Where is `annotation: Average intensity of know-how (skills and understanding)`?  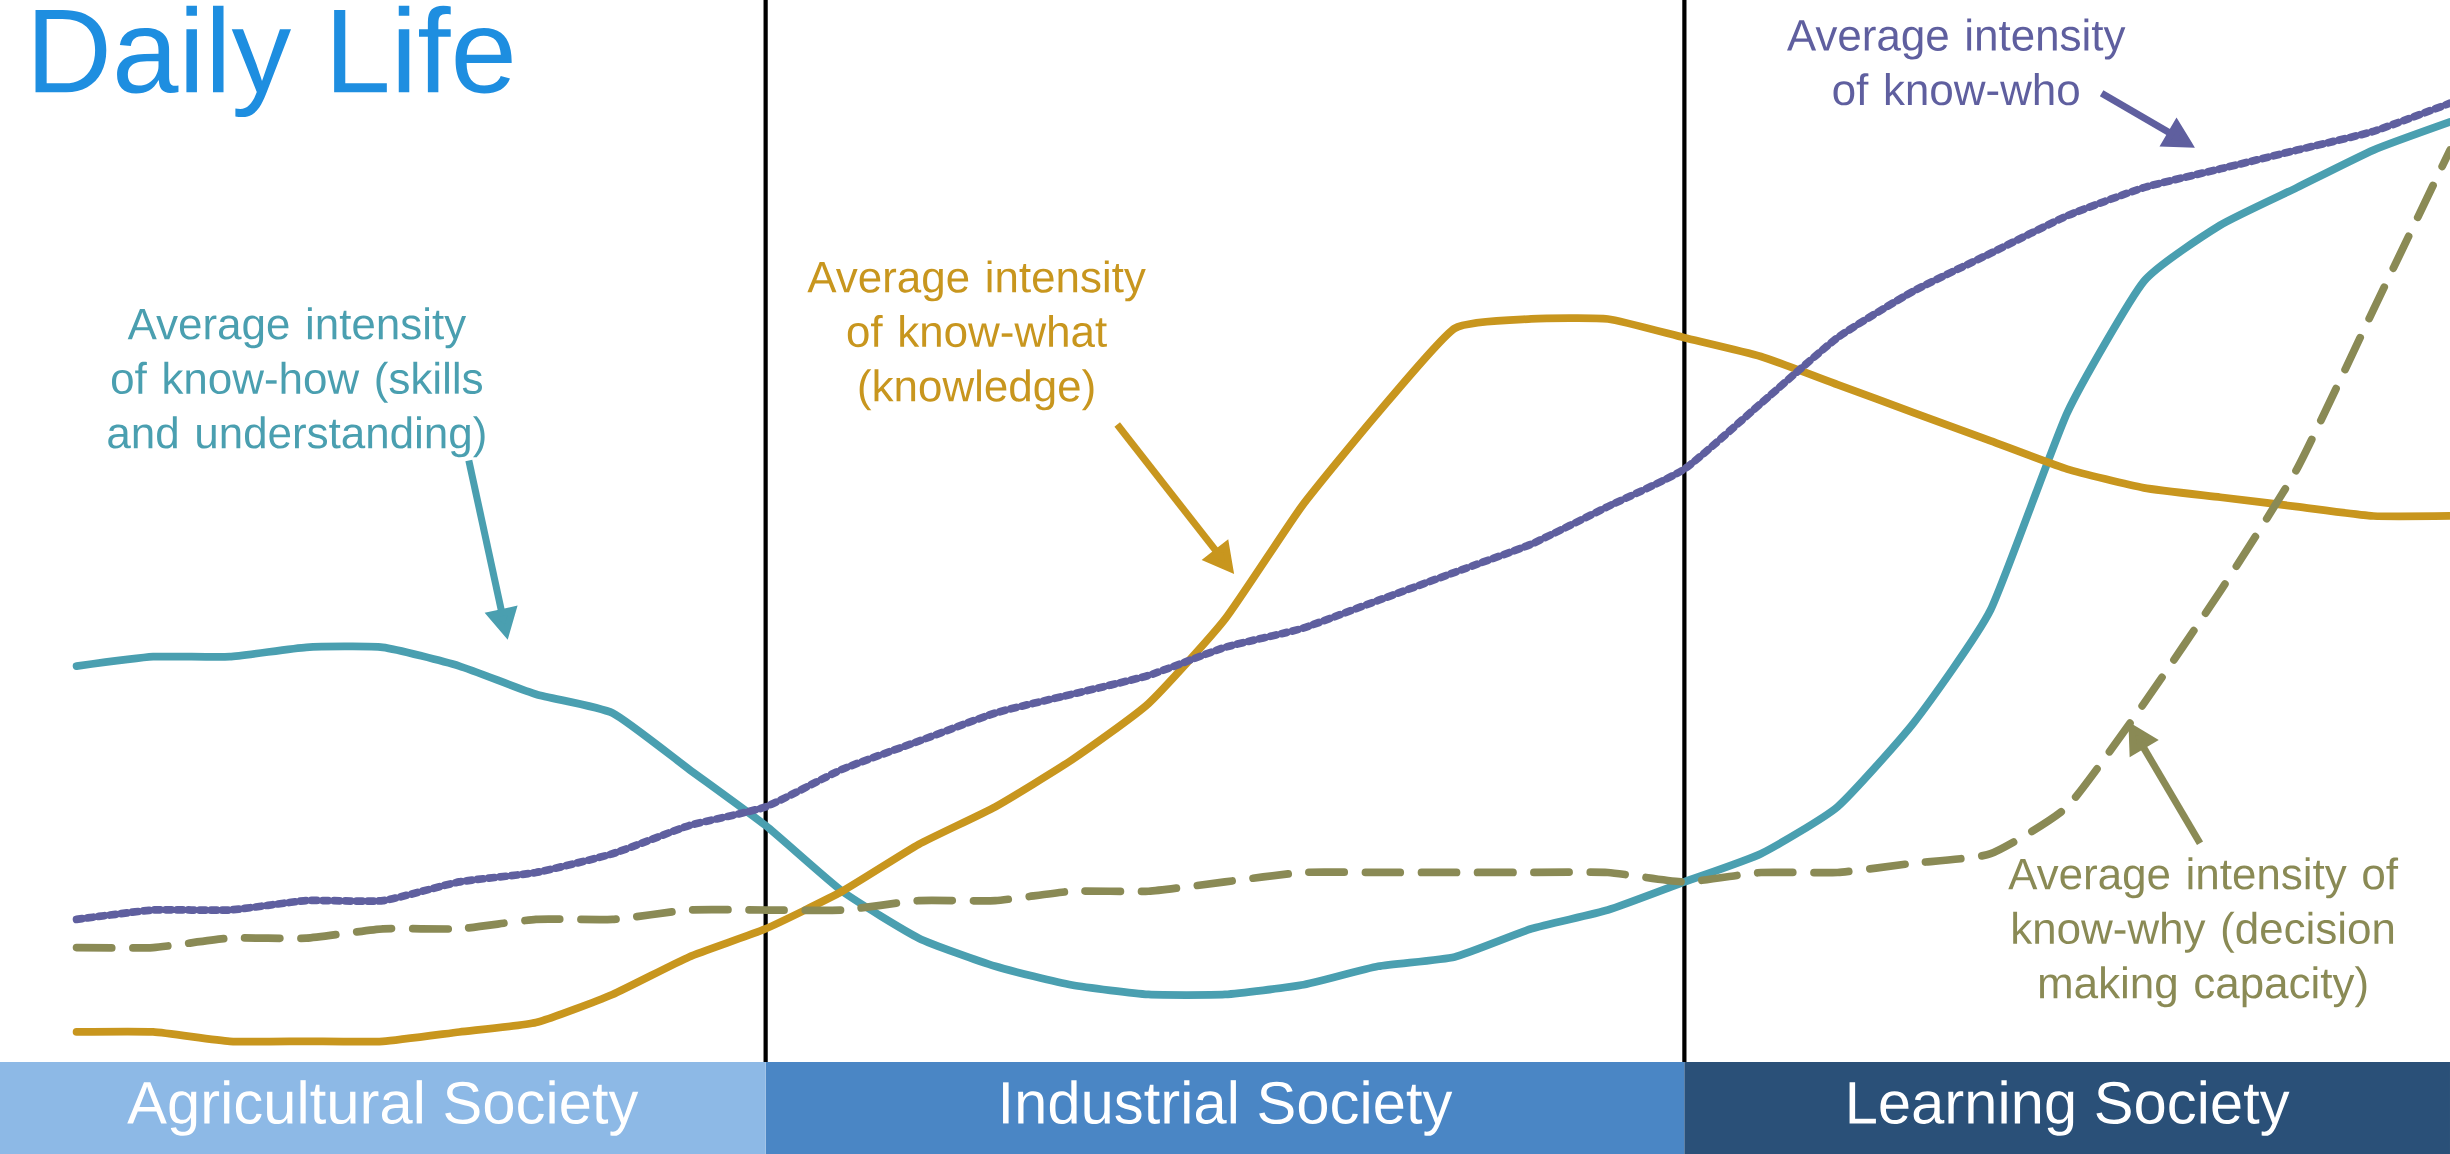 annotation: Average intensity of know-how (skills and understanding) is located at coordinates (296, 382).